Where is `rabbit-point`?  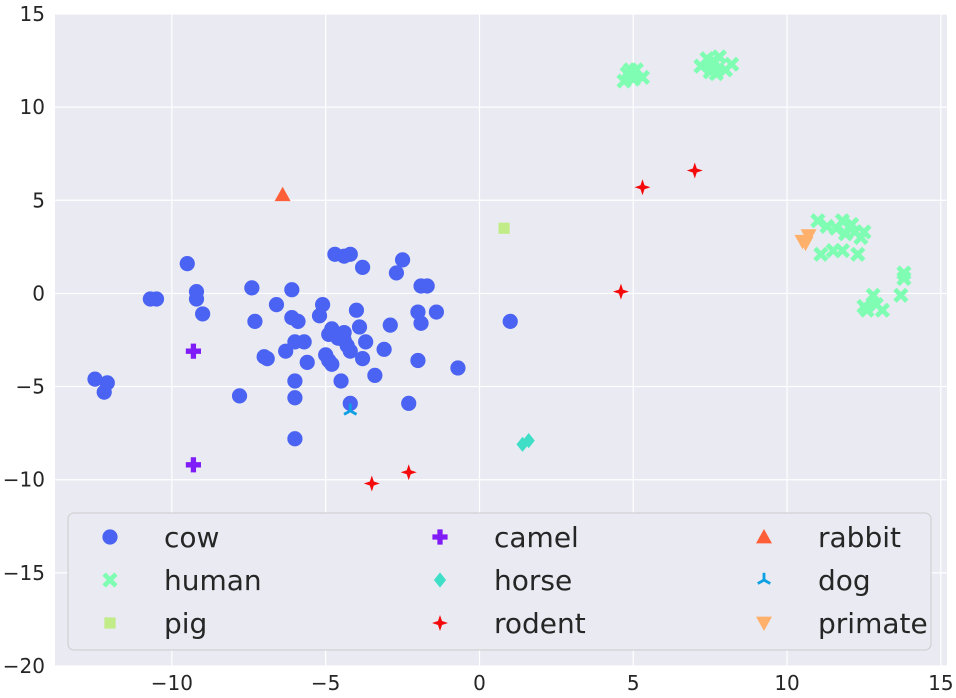 rabbit-point is located at coordinates (282, 194).